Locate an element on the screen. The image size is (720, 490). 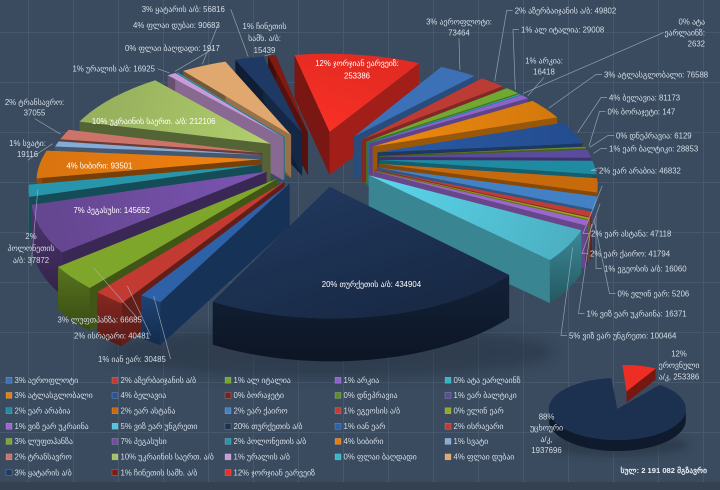
svg-text: 1% არკია: is located at coordinates (544, 60).